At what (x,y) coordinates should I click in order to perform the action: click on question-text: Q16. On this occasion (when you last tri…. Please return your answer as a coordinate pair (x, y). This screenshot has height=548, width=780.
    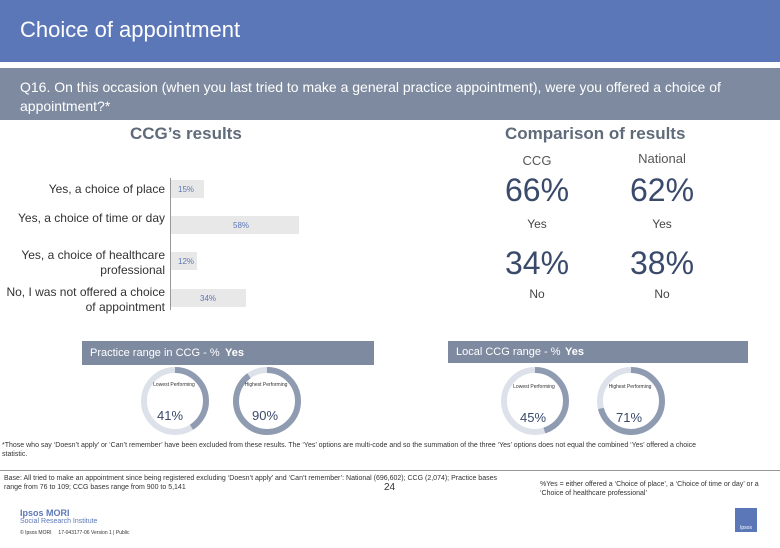
    Looking at the image, I should click on (370, 96).